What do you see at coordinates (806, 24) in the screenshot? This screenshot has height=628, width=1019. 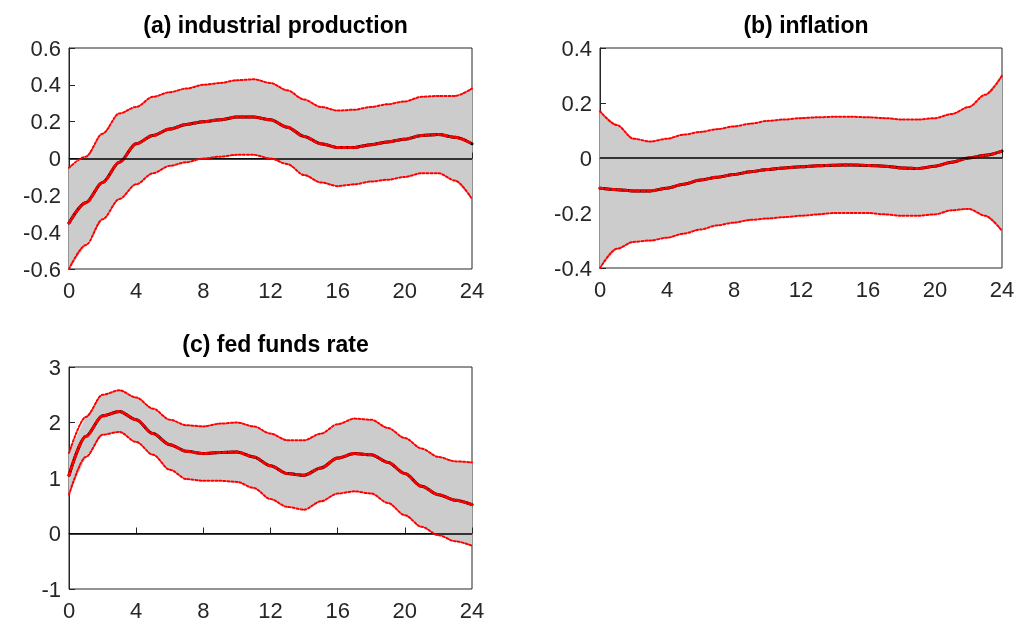 I see `chart-title: (b) inflation` at bounding box center [806, 24].